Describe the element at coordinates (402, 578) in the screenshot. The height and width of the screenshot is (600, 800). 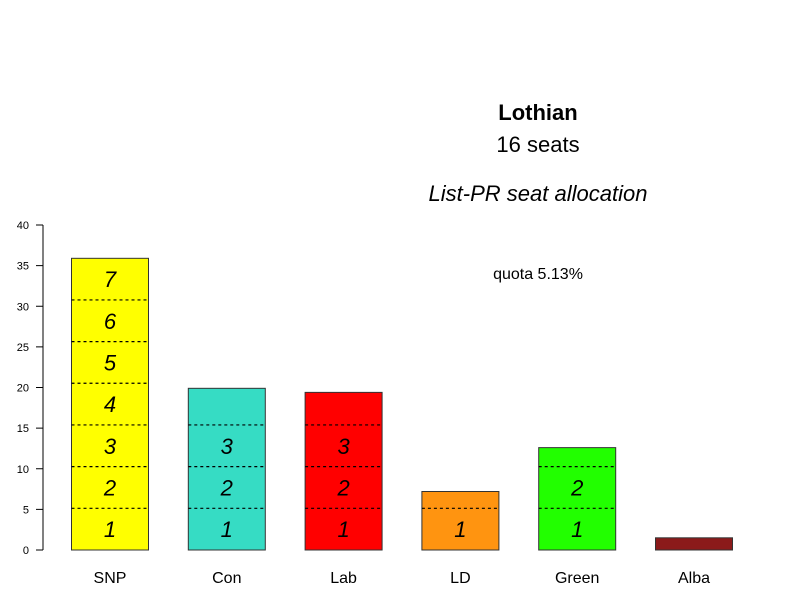
I see `x-axis-labels: SNP Con Lab LD Green Alba` at that location.